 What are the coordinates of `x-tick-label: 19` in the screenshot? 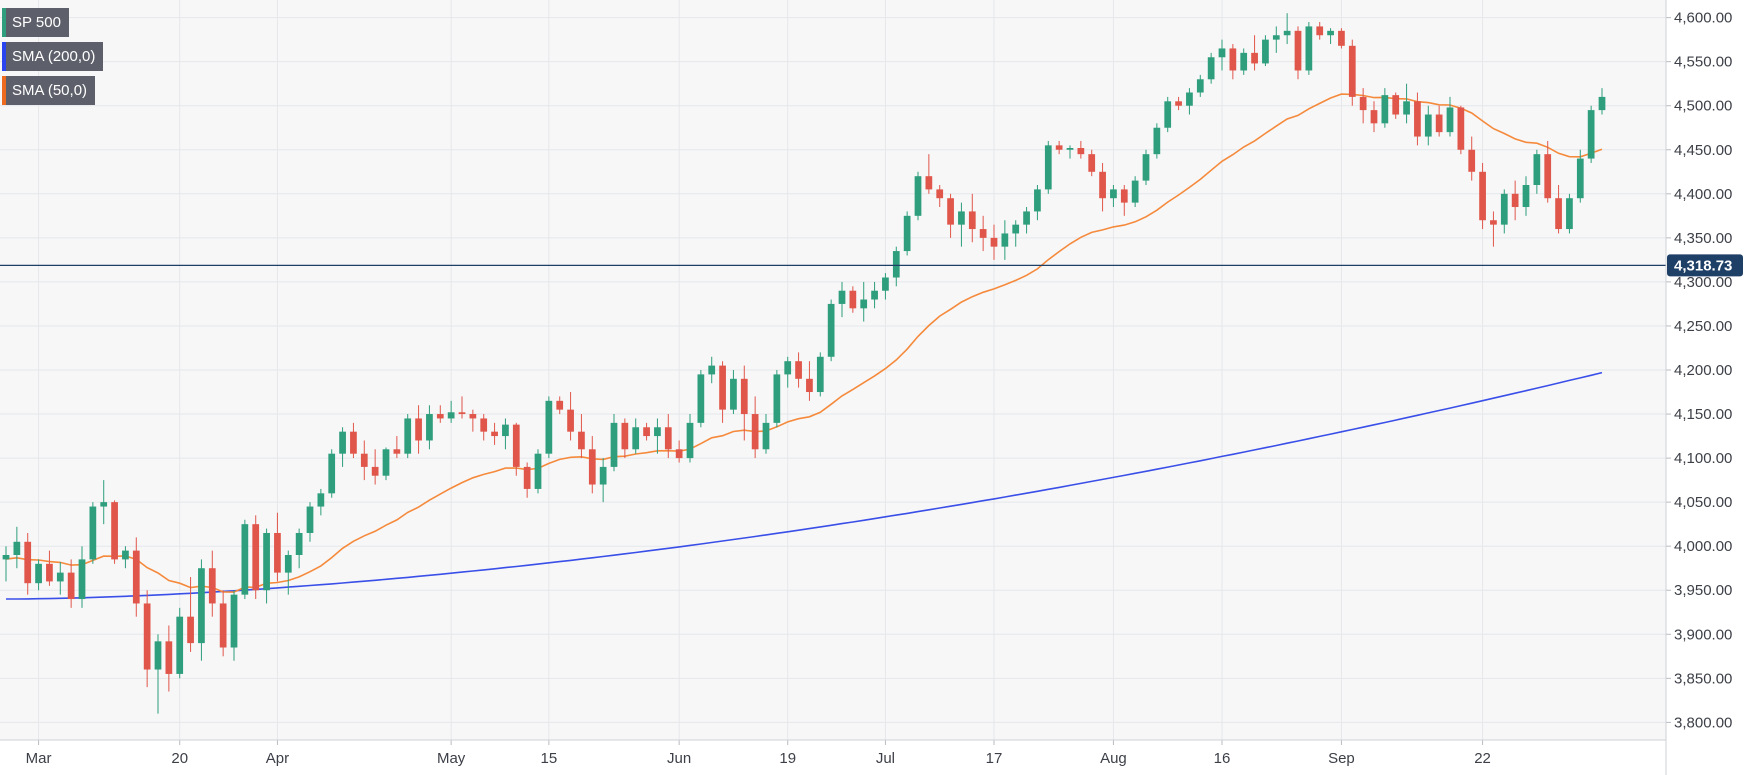 It's located at (787, 758).